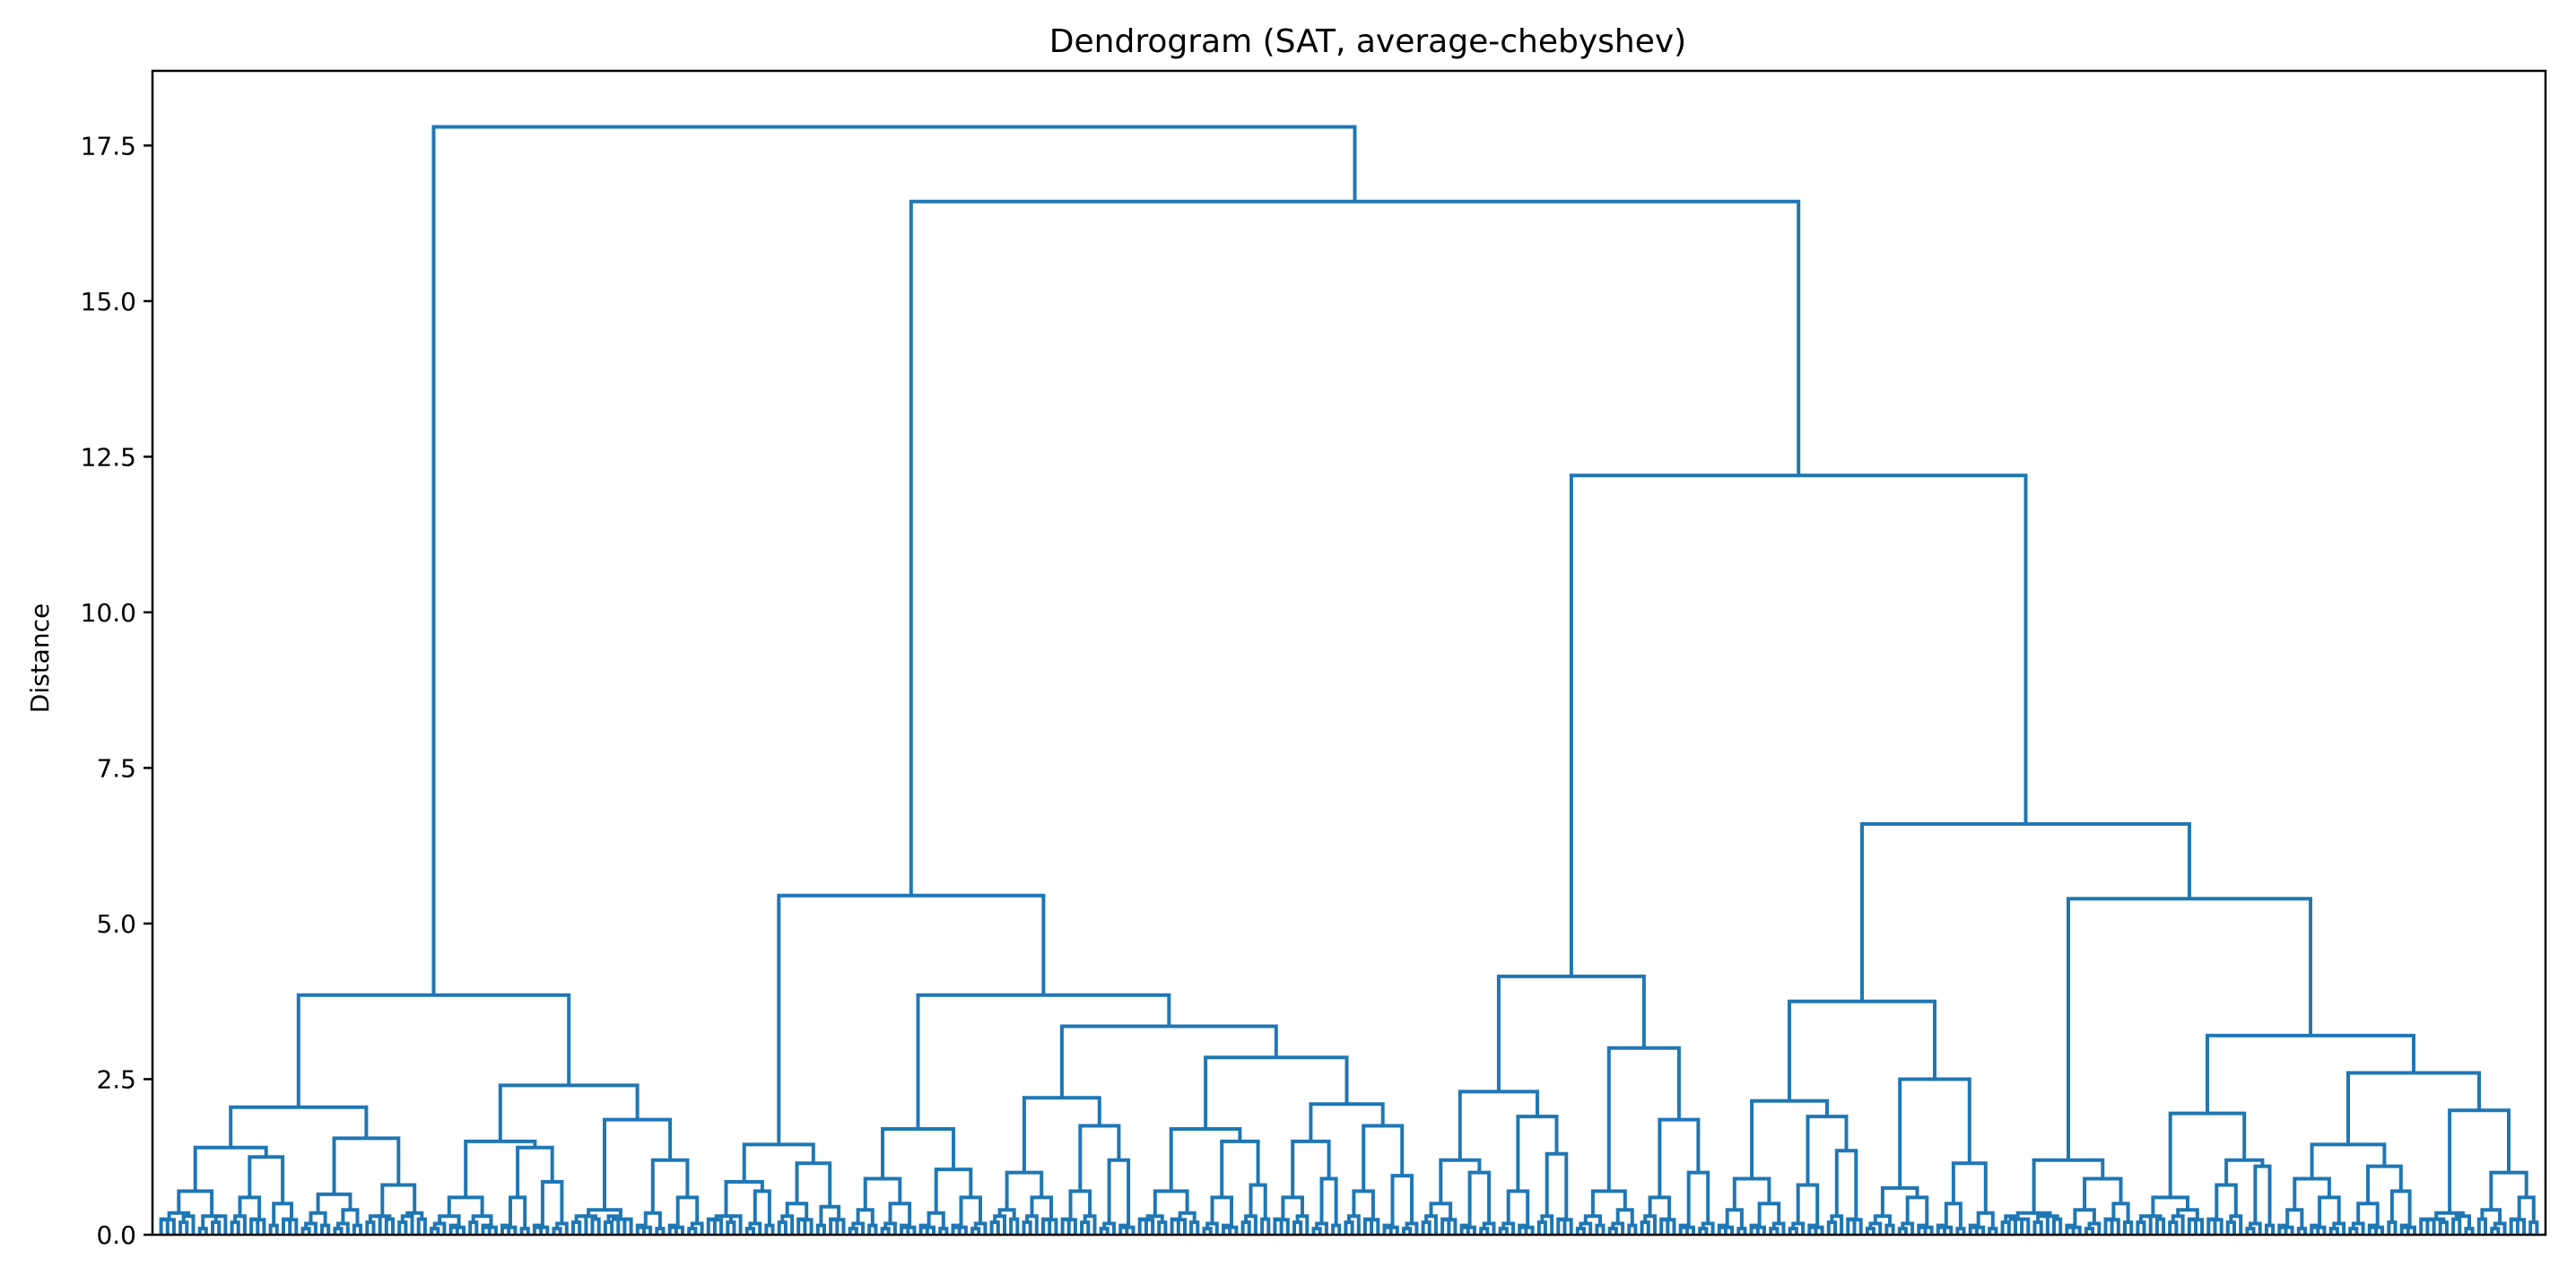 Image resolution: width=2576 pixels, height=1276 pixels. Describe the element at coordinates (116, 924) in the screenshot. I see `y-tick-label: 5.0` at that location.